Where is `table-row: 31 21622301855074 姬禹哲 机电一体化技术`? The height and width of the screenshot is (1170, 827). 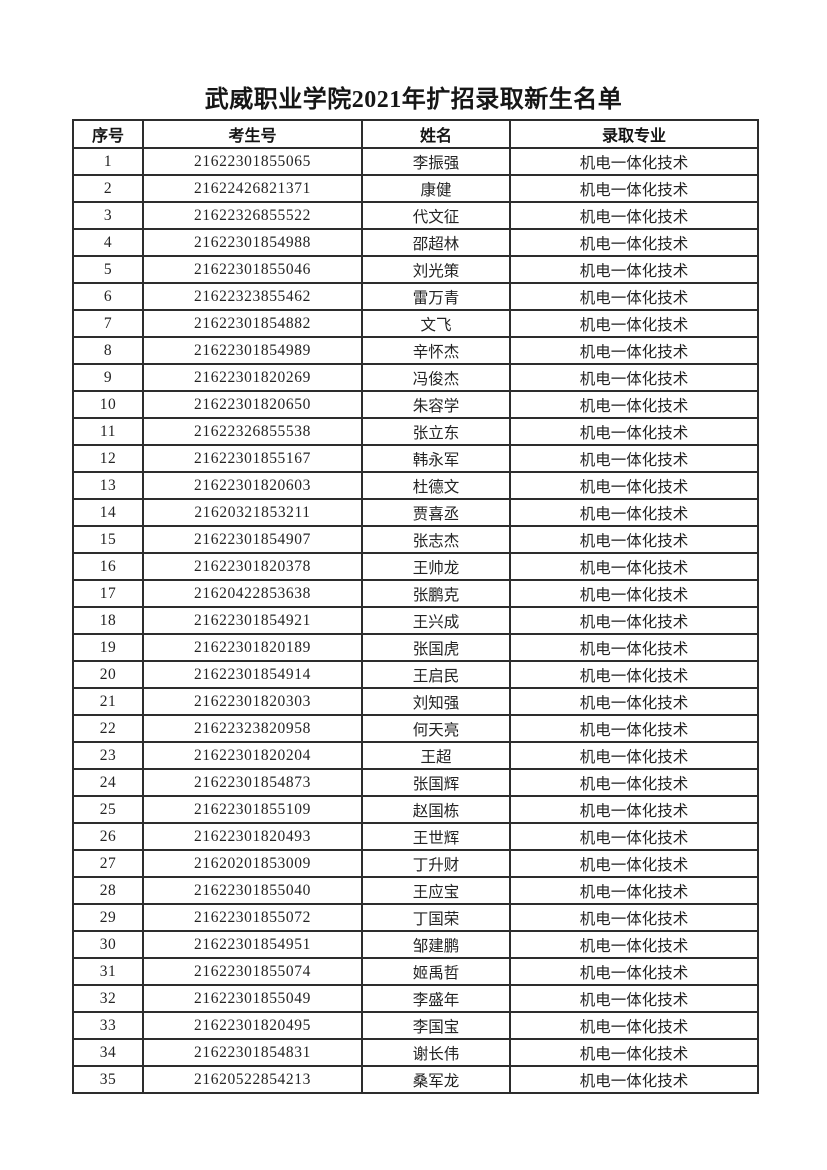 table-row: 31 21622301855074 姬禹哲 机电一体化技术 is located at coordinates (415, 971).